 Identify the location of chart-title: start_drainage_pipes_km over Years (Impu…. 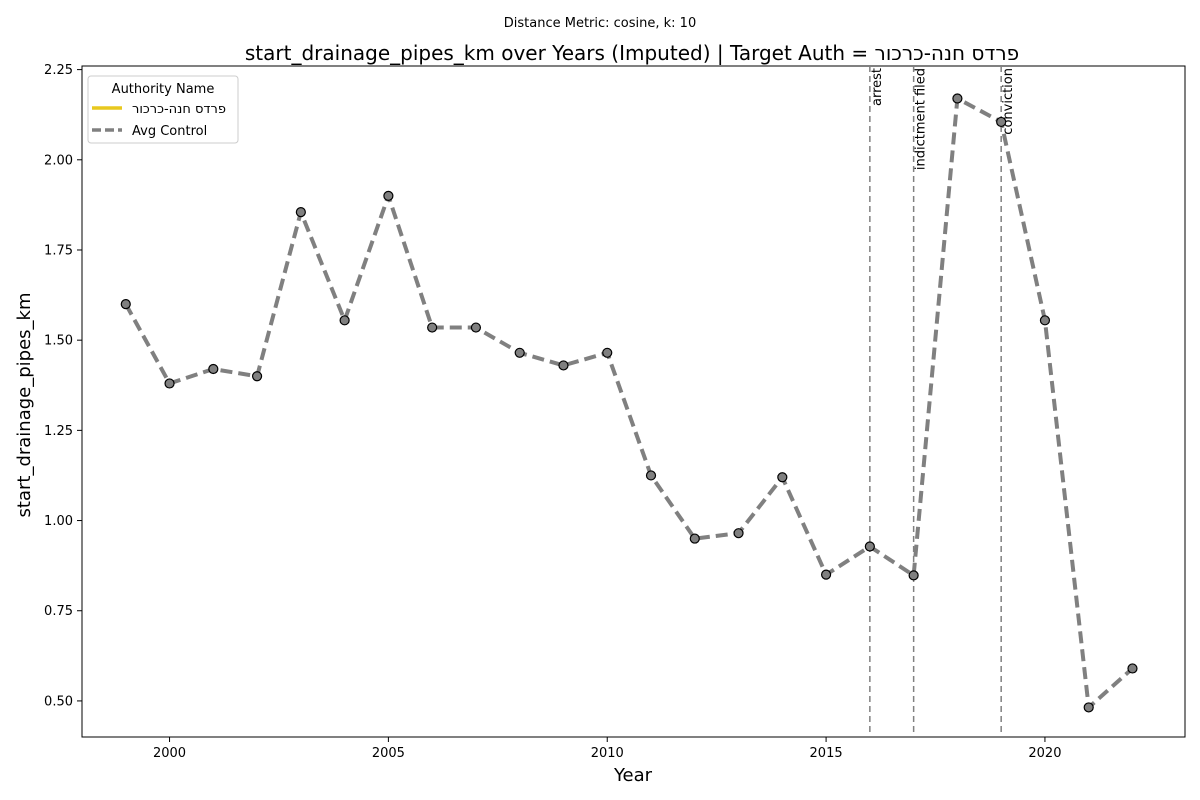
(632, 53).